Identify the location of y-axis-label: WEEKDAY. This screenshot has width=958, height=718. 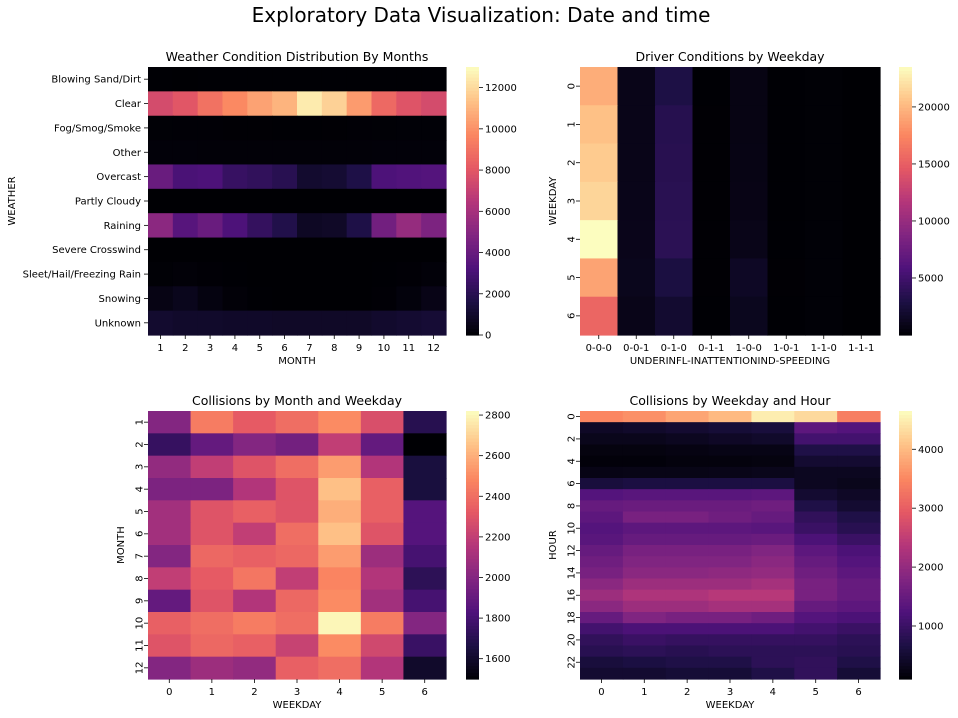
(553, 201).